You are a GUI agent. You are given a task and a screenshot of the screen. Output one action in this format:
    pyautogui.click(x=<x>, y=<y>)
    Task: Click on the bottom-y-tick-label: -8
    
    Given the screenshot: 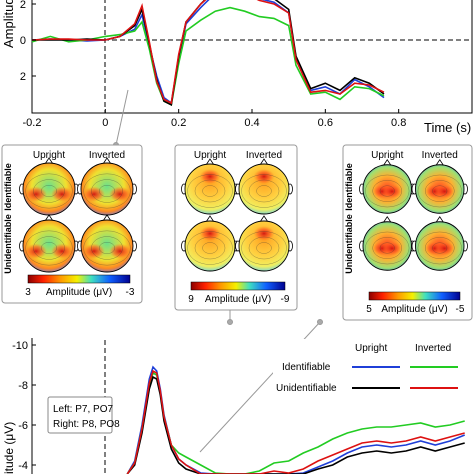 What is the action you would take?
    pyautogui.click(x=23, y=386)
    